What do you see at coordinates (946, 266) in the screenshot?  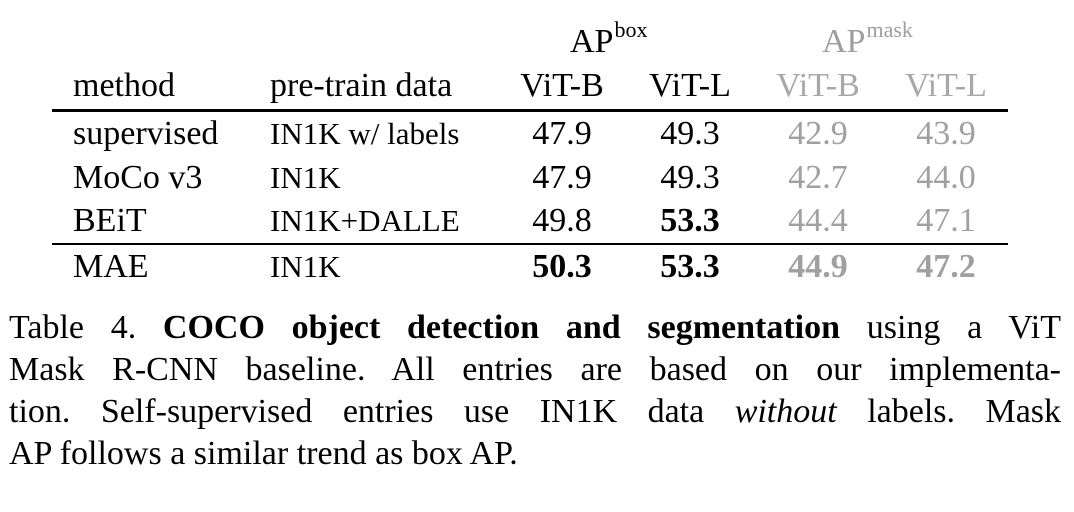 I see `cell-mask-vitl: 47.2` at bounding box center [946, 266].